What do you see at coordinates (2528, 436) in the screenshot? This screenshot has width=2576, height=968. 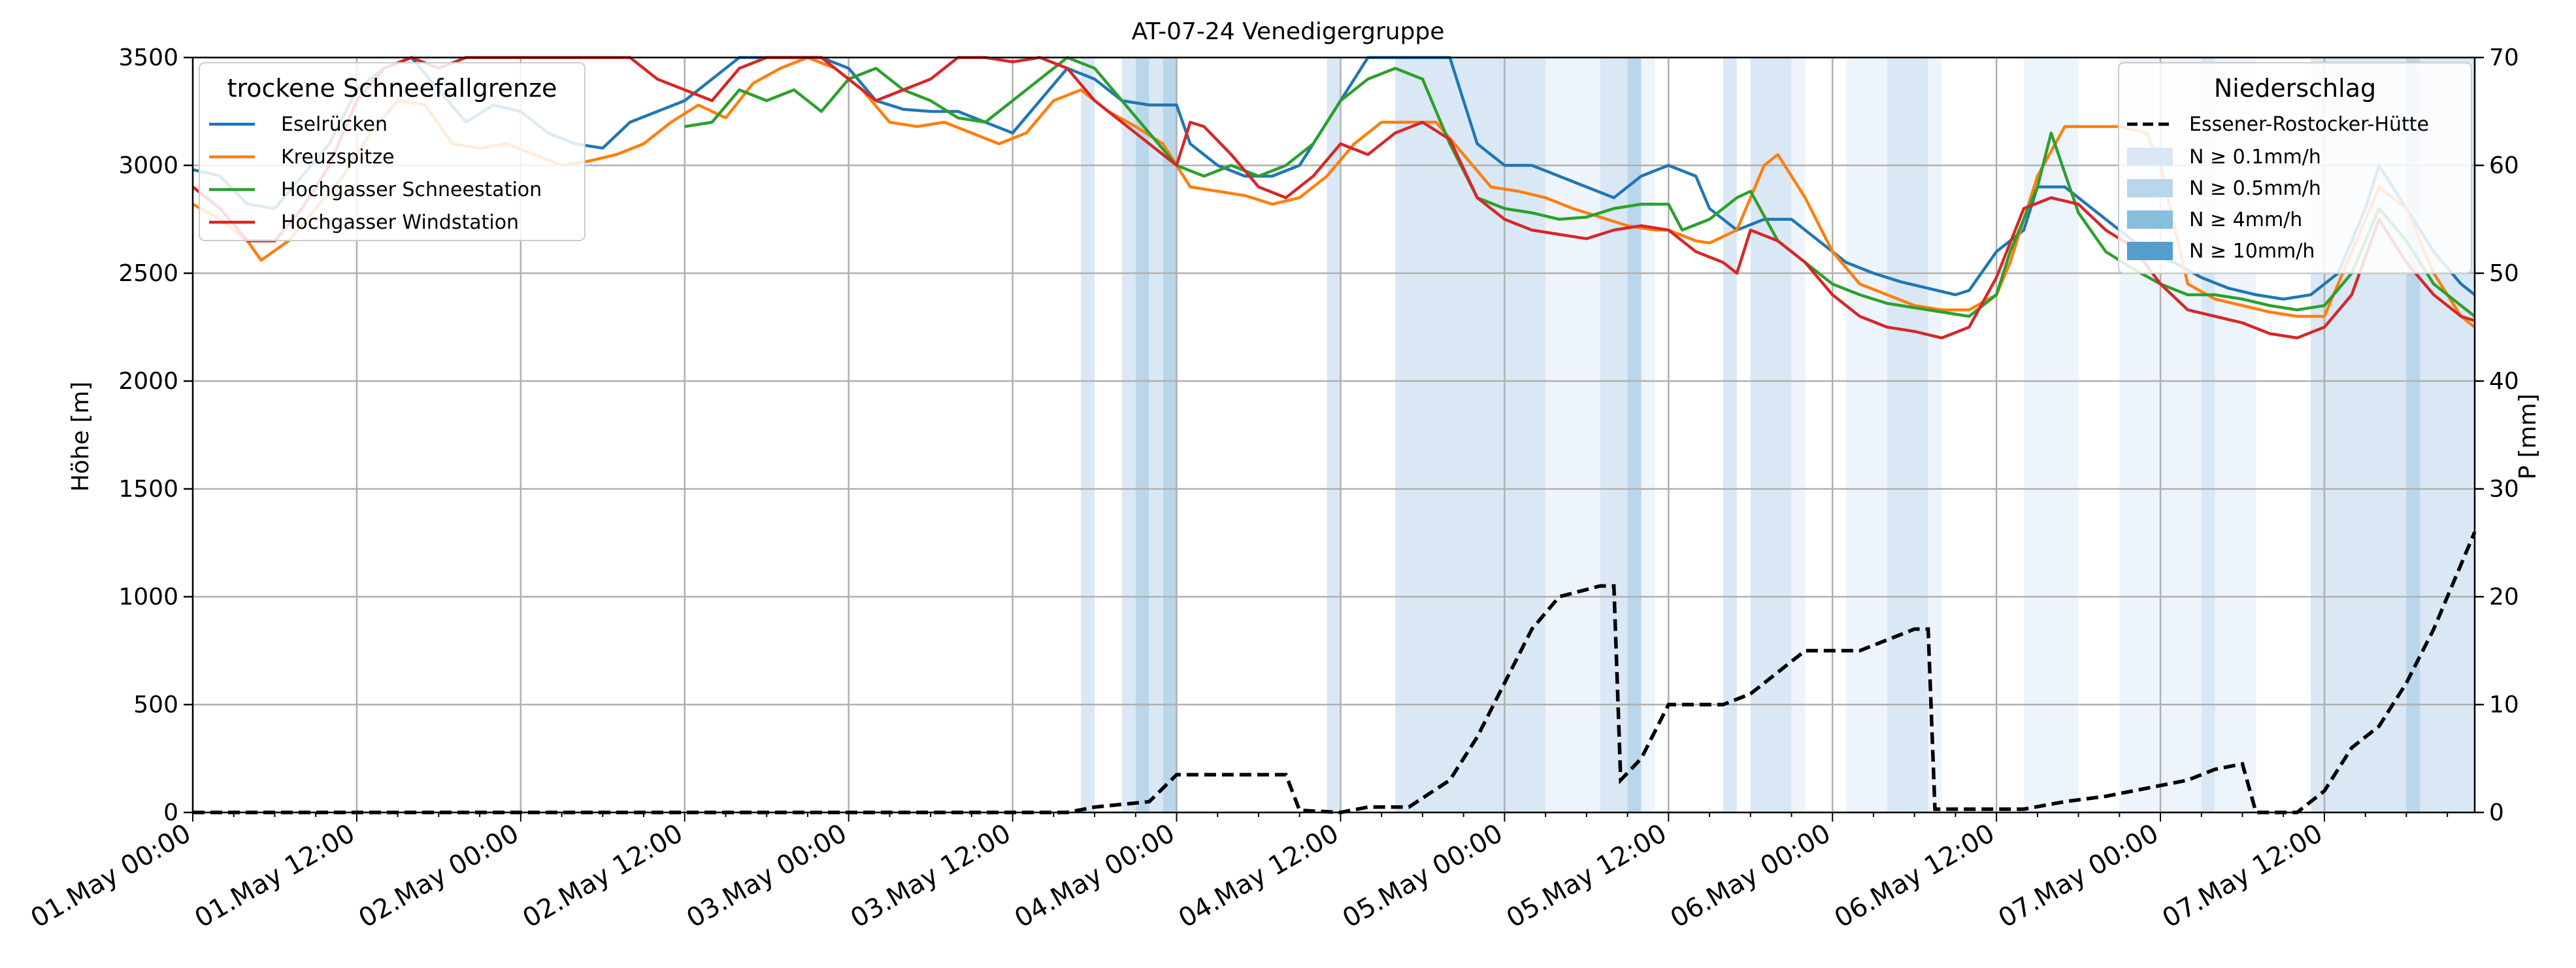 I see `y-axis-label-right: P [mm]` at bounding box center [2528, 436].